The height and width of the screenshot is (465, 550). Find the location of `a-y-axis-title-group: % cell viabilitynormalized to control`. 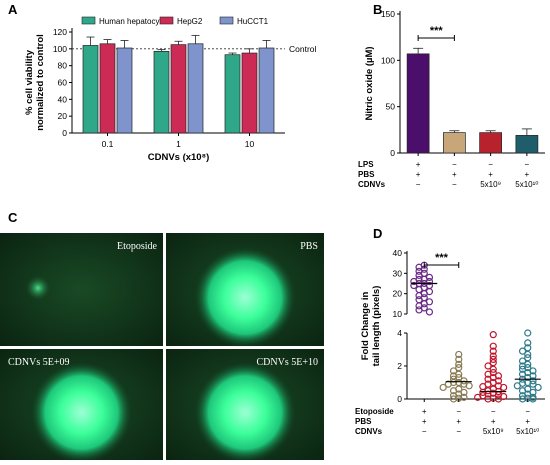

a-y-axis-title-group: % cell viabilitynormalized to control is located at coordinates (35, 82).